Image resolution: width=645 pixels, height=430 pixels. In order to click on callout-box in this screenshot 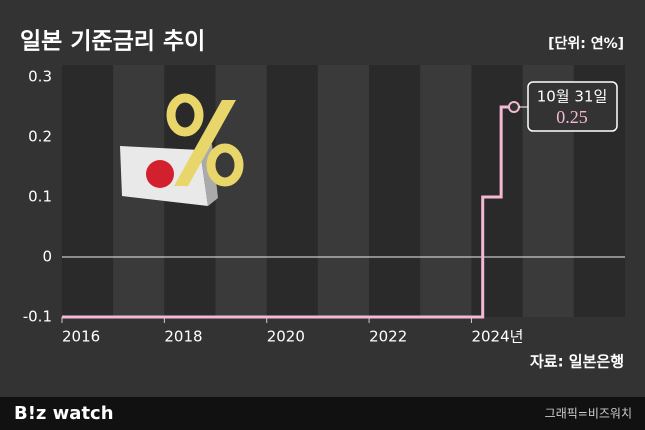, I will do `click(572, 106)`.